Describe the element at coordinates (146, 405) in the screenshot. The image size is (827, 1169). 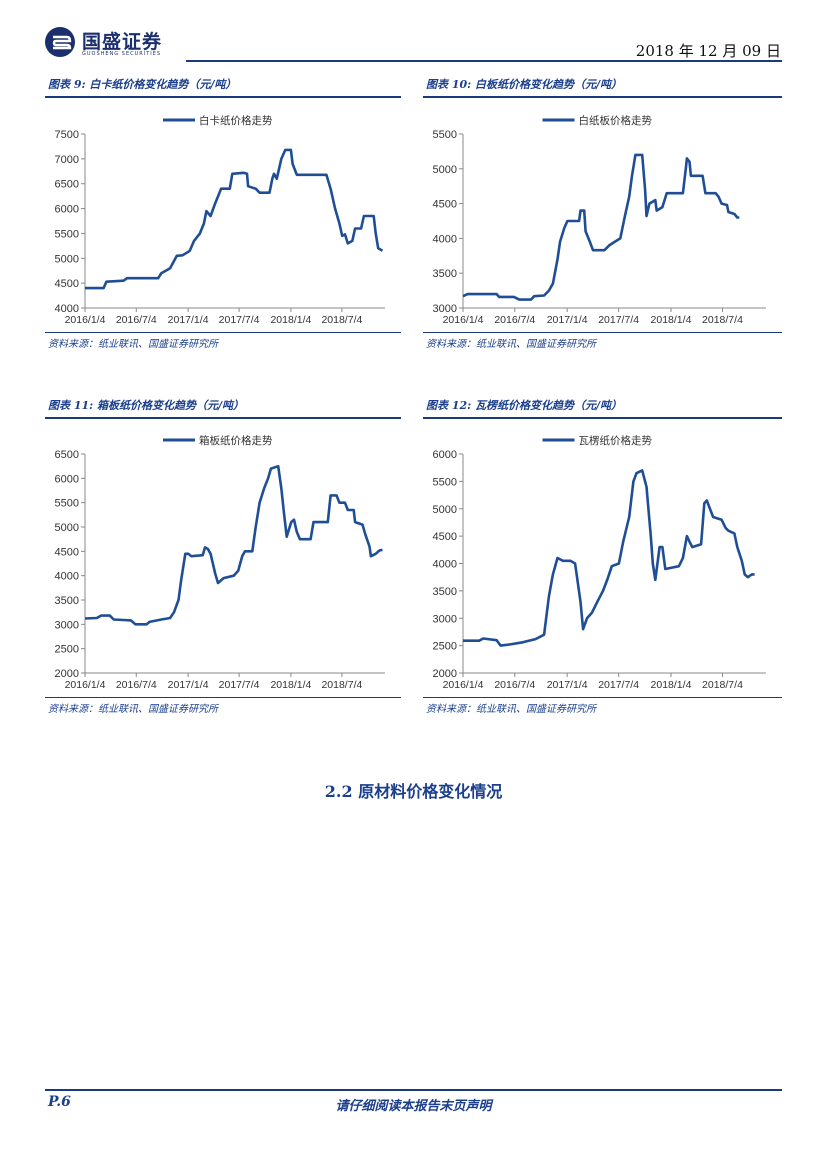
I see `chart-caption-11: 图表 11: 箱板纸价格变化趋势（元/吨）` at that location.